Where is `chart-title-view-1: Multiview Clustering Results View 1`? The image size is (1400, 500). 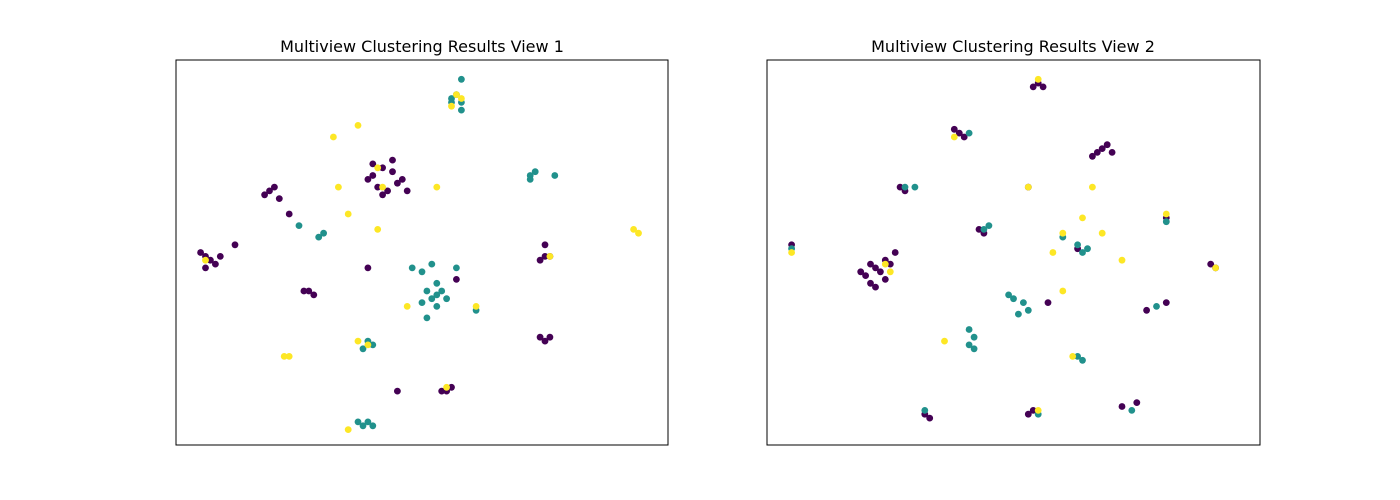 chart-title-view-1: Multiview Clustering Results View 1 is located at coordinates (422, 46).